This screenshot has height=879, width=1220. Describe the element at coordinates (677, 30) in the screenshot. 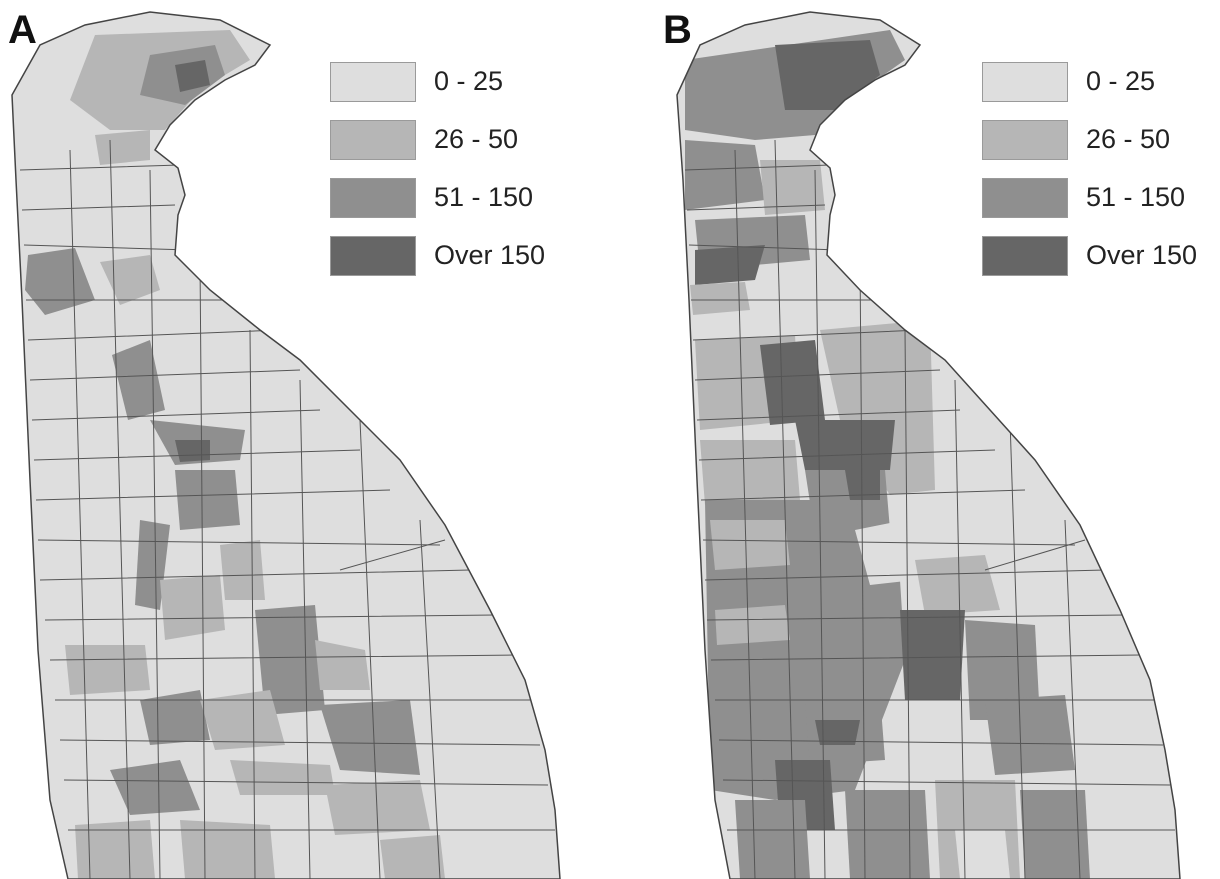

I see `panel-label-b: B` at that location.